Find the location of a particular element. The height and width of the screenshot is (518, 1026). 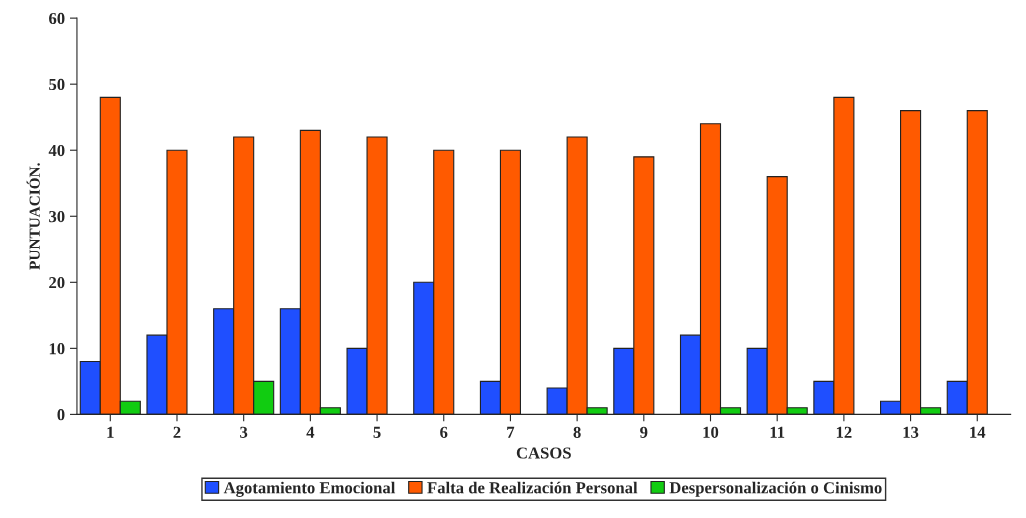

x-tick-label: 14 is located at coordinates (978, 432).